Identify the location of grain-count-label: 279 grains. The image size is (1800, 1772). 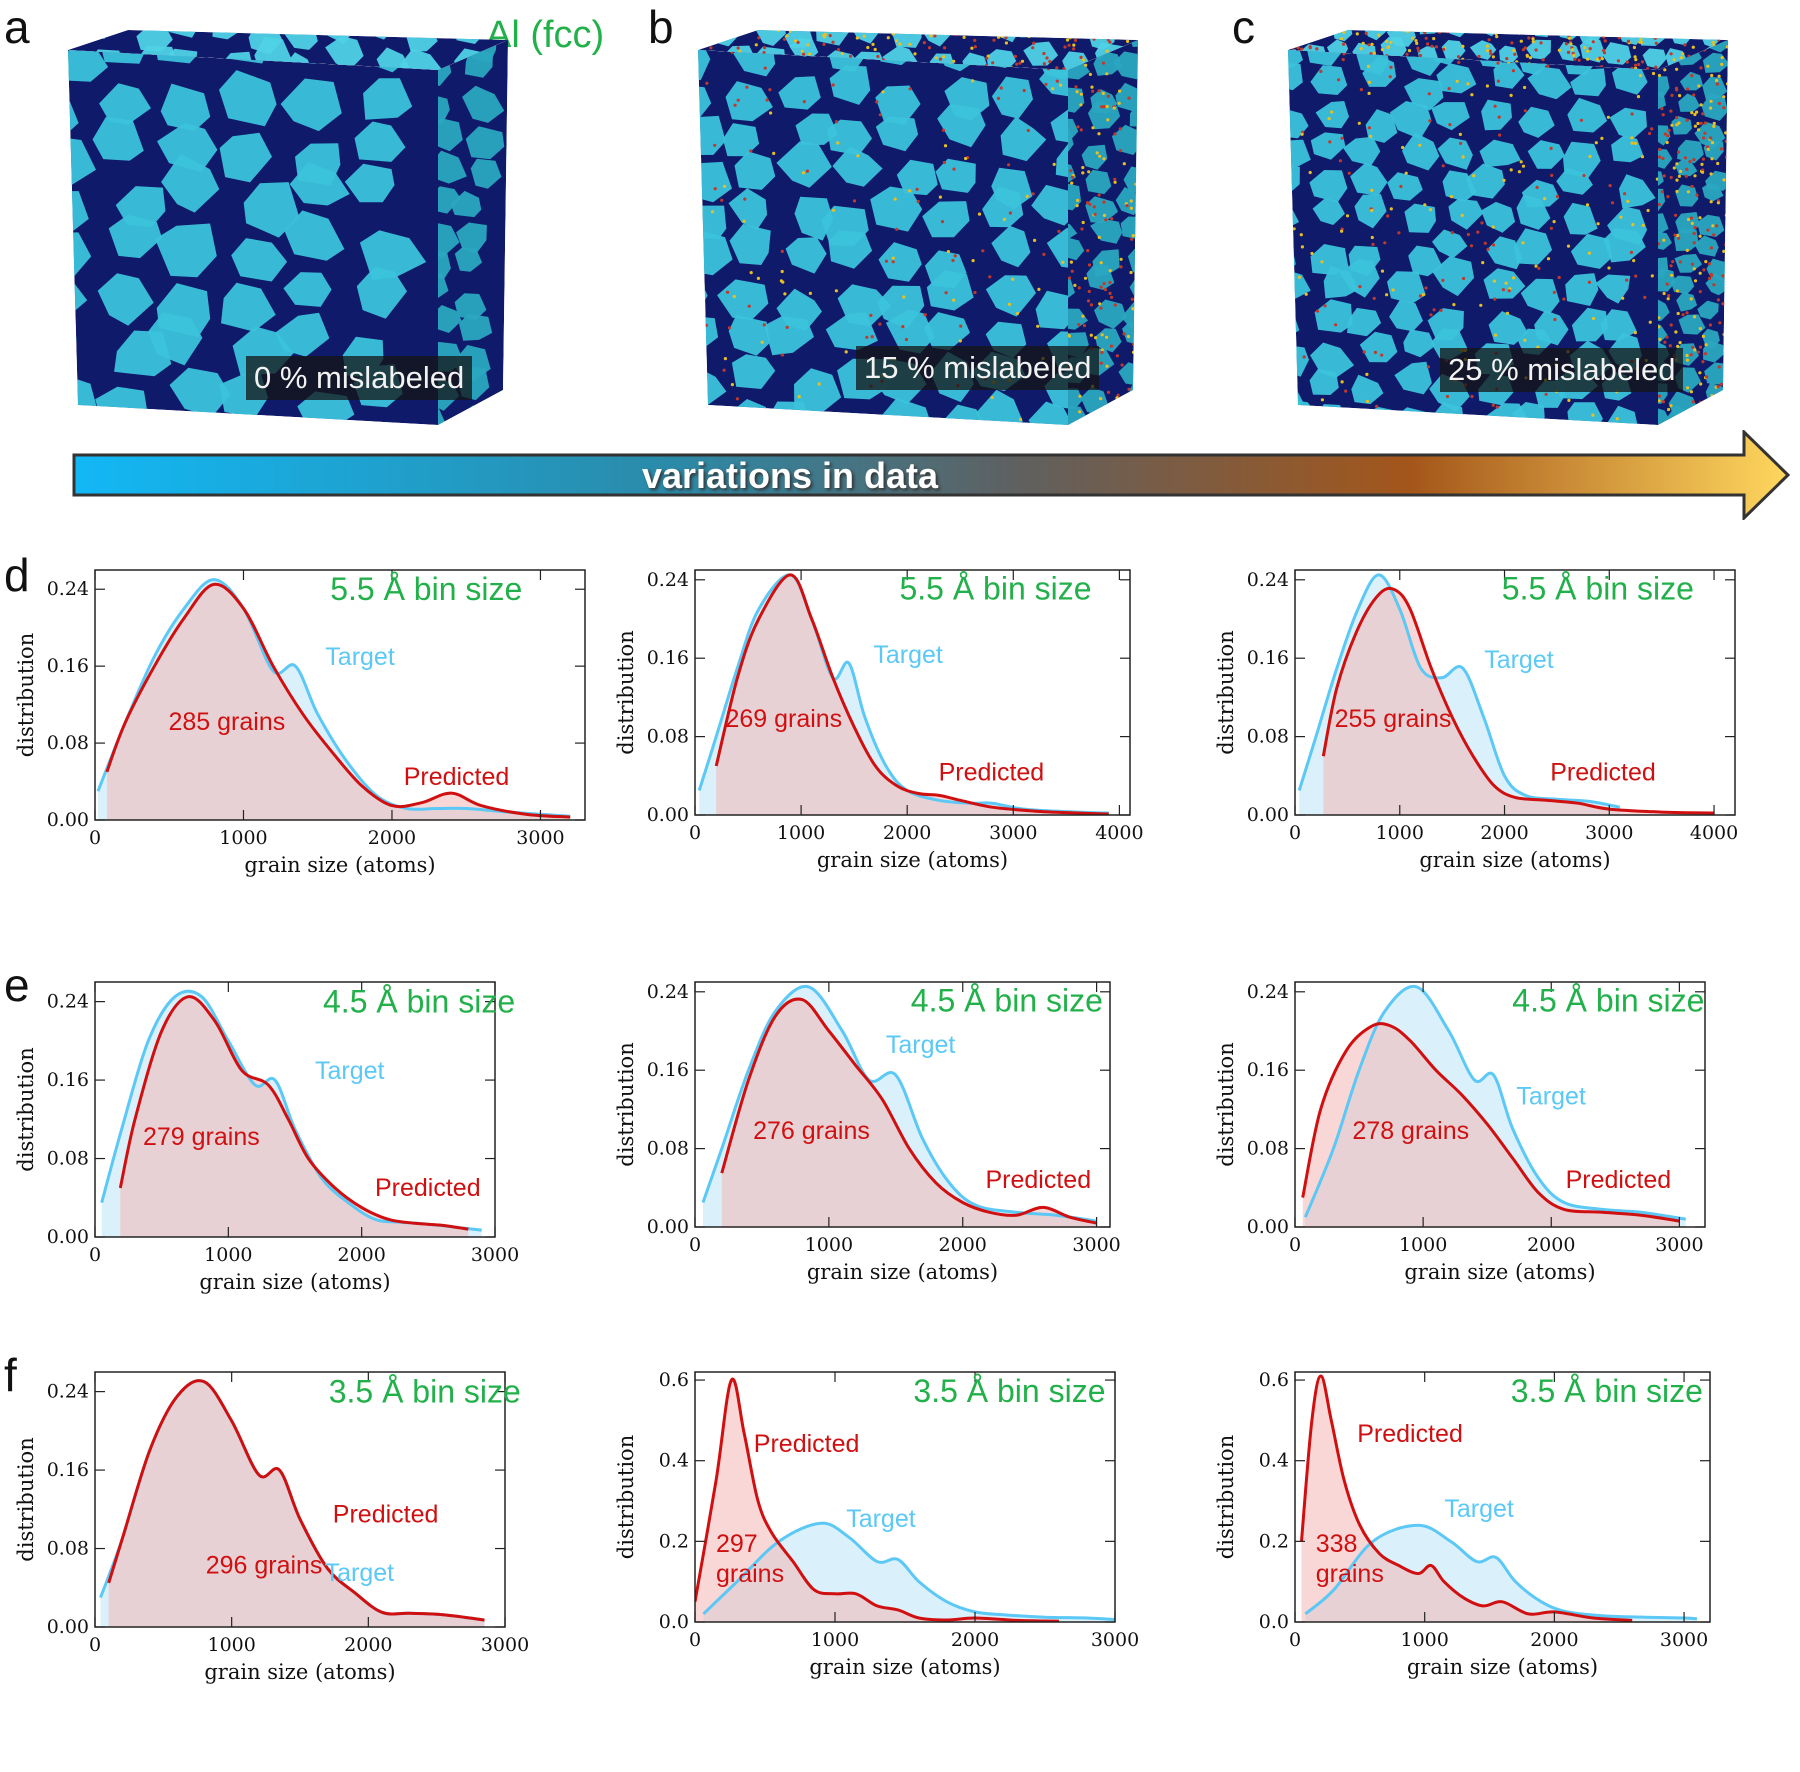
(201, 1137).